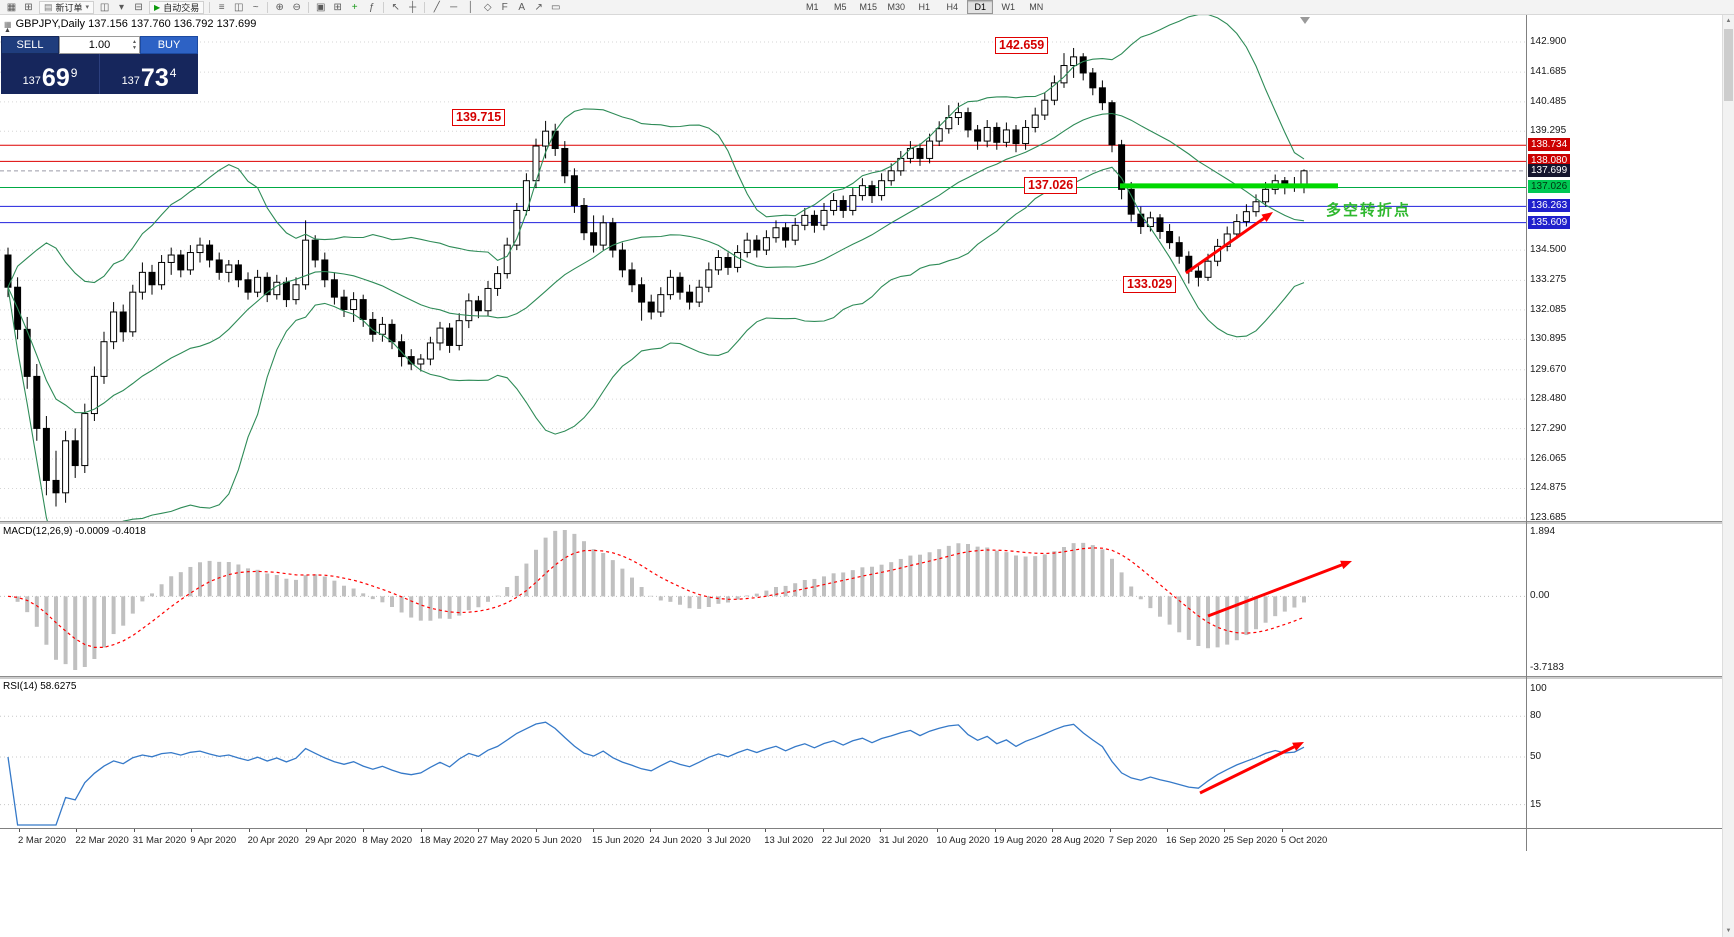 This screenshot has width=1734, height=937. What do you see at coordinates (1008, 7) in the screenshot?
I see `timeframe-button-W1: W1` at bounding box center [1008, 7].